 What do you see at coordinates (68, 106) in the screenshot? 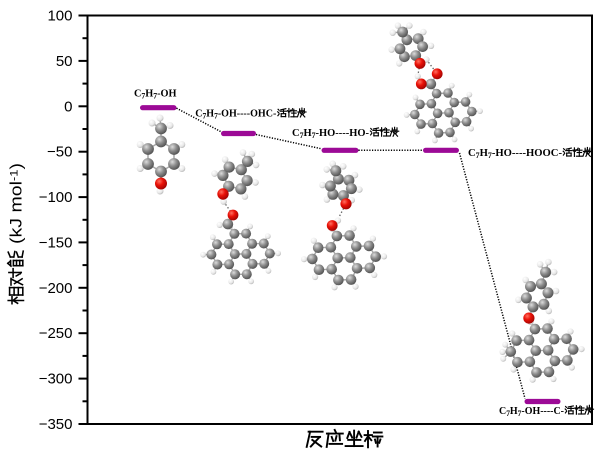
I see `svg-text: 0` at bounding box center [68, 106].